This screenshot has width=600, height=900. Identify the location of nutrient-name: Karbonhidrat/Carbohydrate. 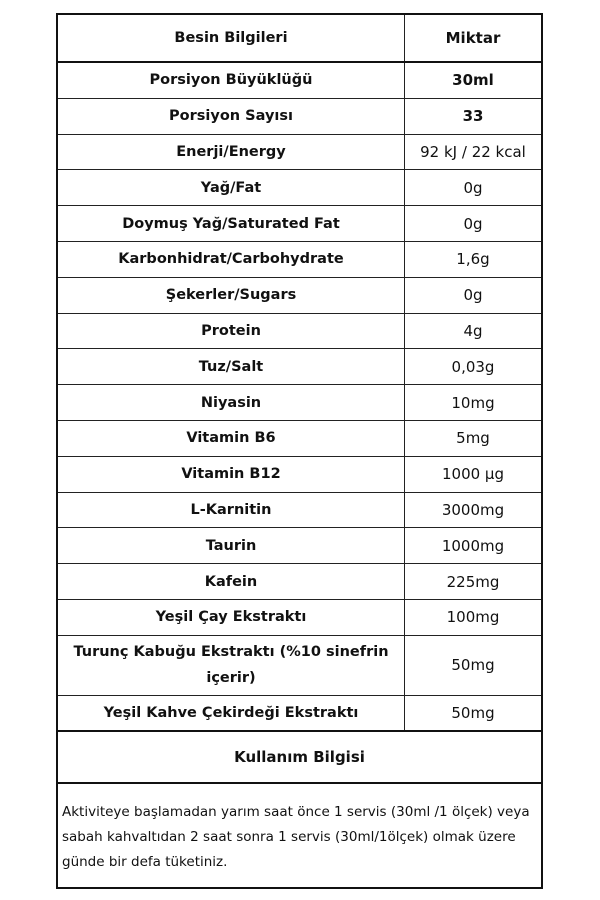
(231, 259).